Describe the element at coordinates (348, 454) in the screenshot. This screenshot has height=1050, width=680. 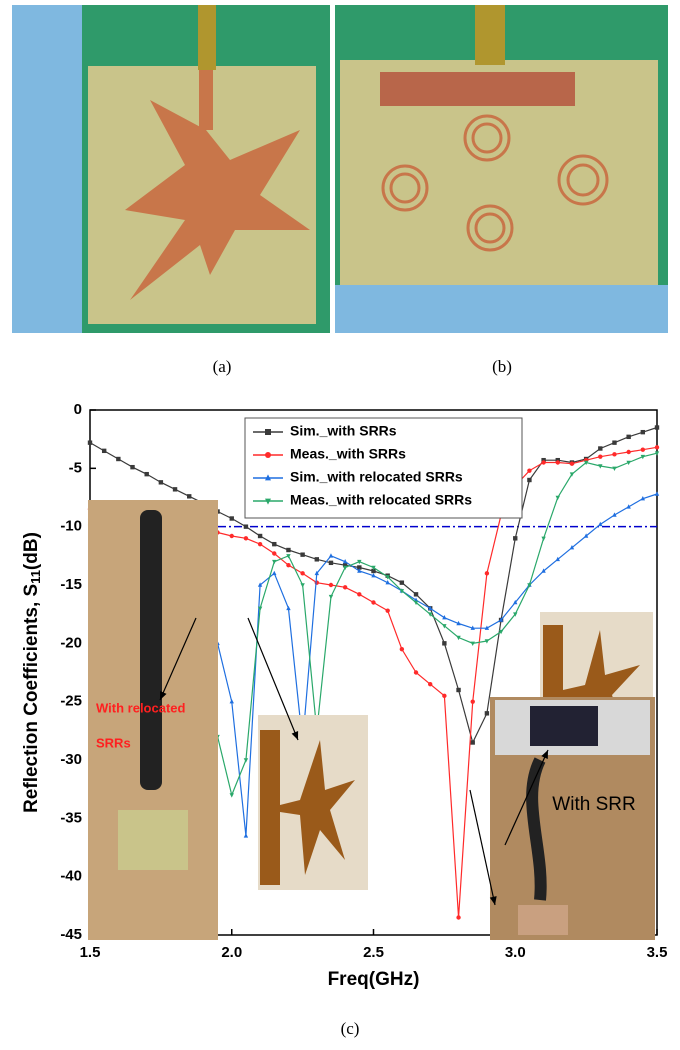
I see `legend-label: Meas._with SRRs` at that location.